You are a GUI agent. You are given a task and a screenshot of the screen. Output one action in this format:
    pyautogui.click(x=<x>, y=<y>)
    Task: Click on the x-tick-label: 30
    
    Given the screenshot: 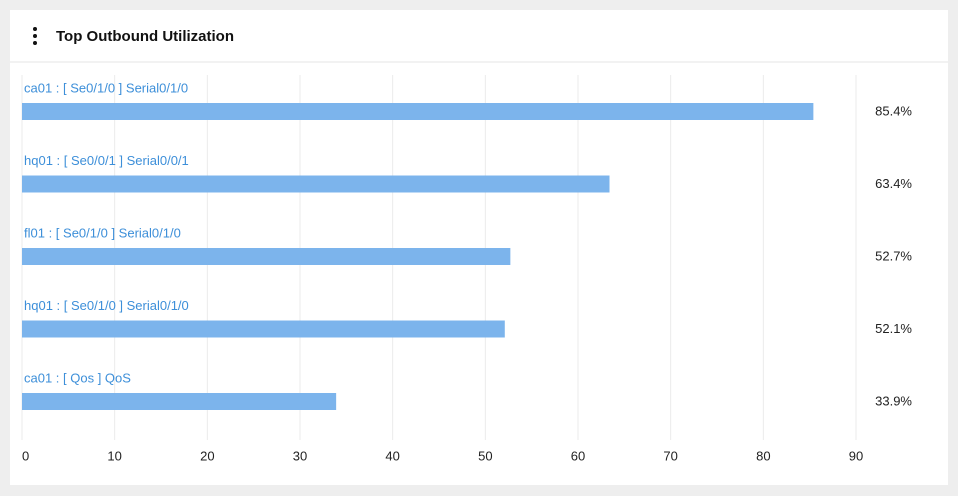 What is the action you would take?
    pyautogui.click(x=300, y=455)
    